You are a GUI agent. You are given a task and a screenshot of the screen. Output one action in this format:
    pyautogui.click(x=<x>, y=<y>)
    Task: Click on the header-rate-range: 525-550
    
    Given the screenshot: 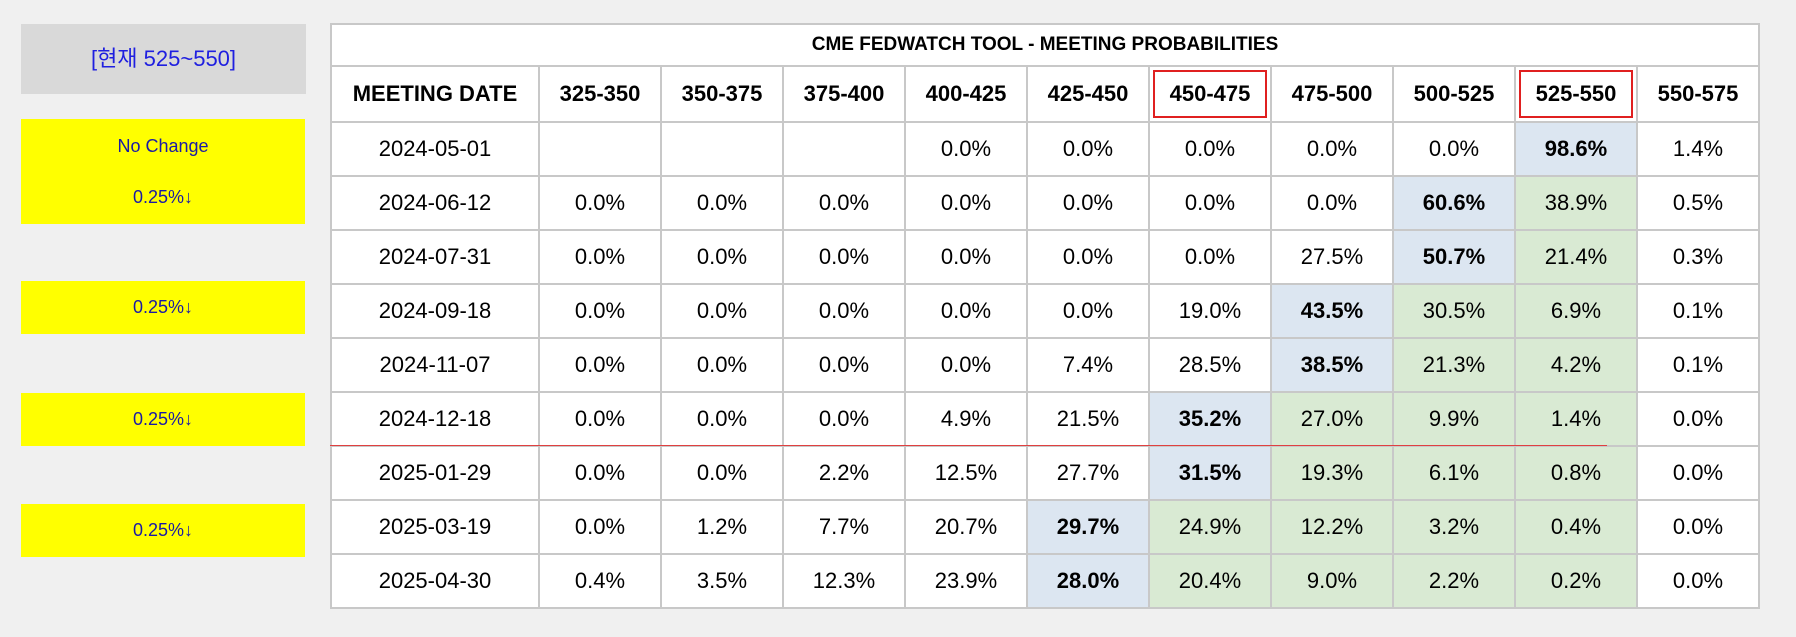 What is the action you would take?
    pyautogui.click(x=1576, y=94)
    